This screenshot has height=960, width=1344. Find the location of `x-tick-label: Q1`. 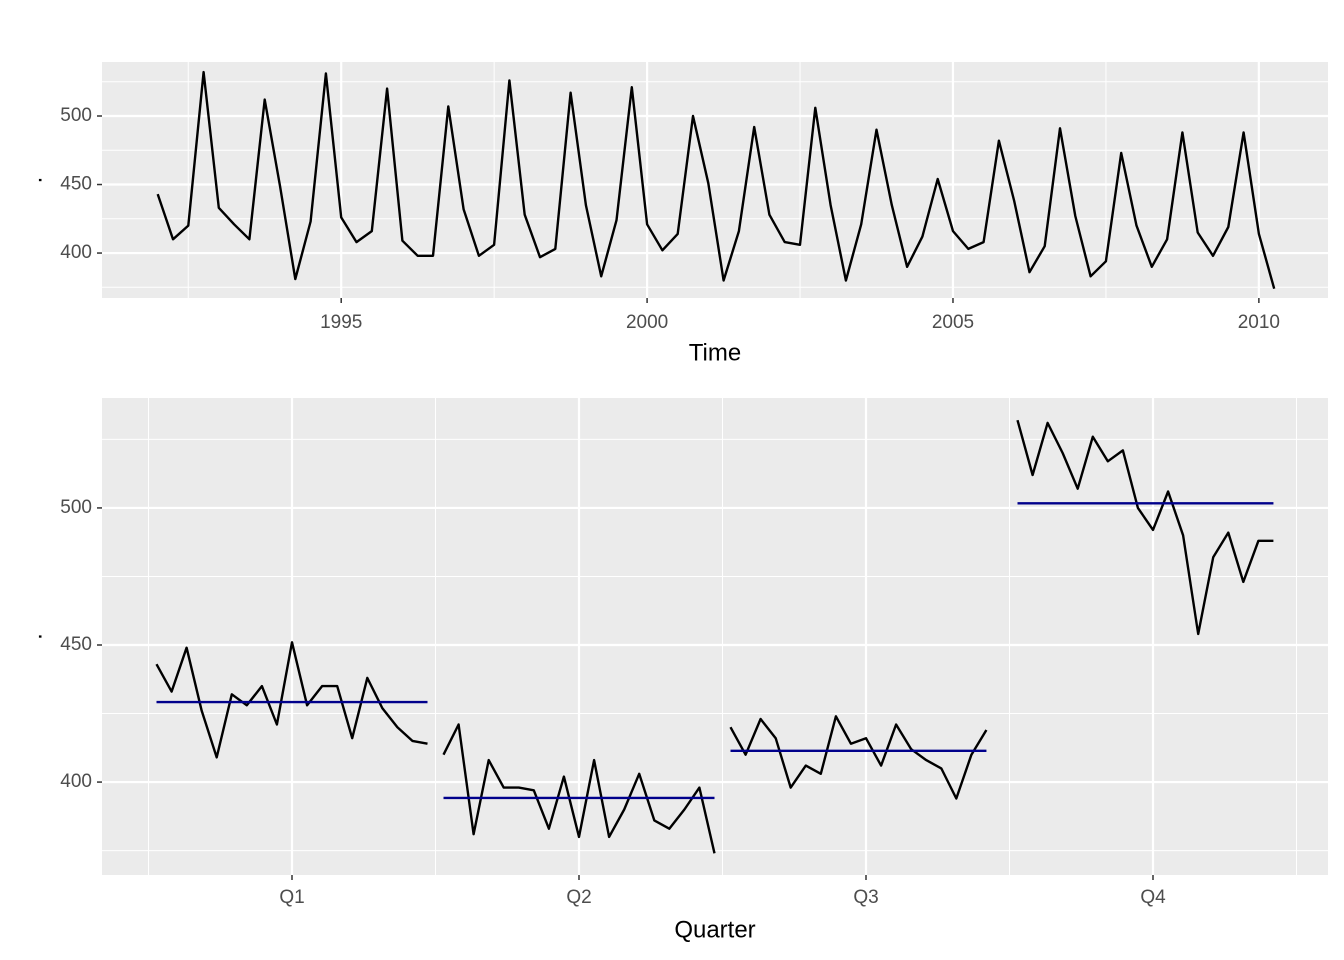

x-tick-label: Q1 is located at coordinates (291, 897).